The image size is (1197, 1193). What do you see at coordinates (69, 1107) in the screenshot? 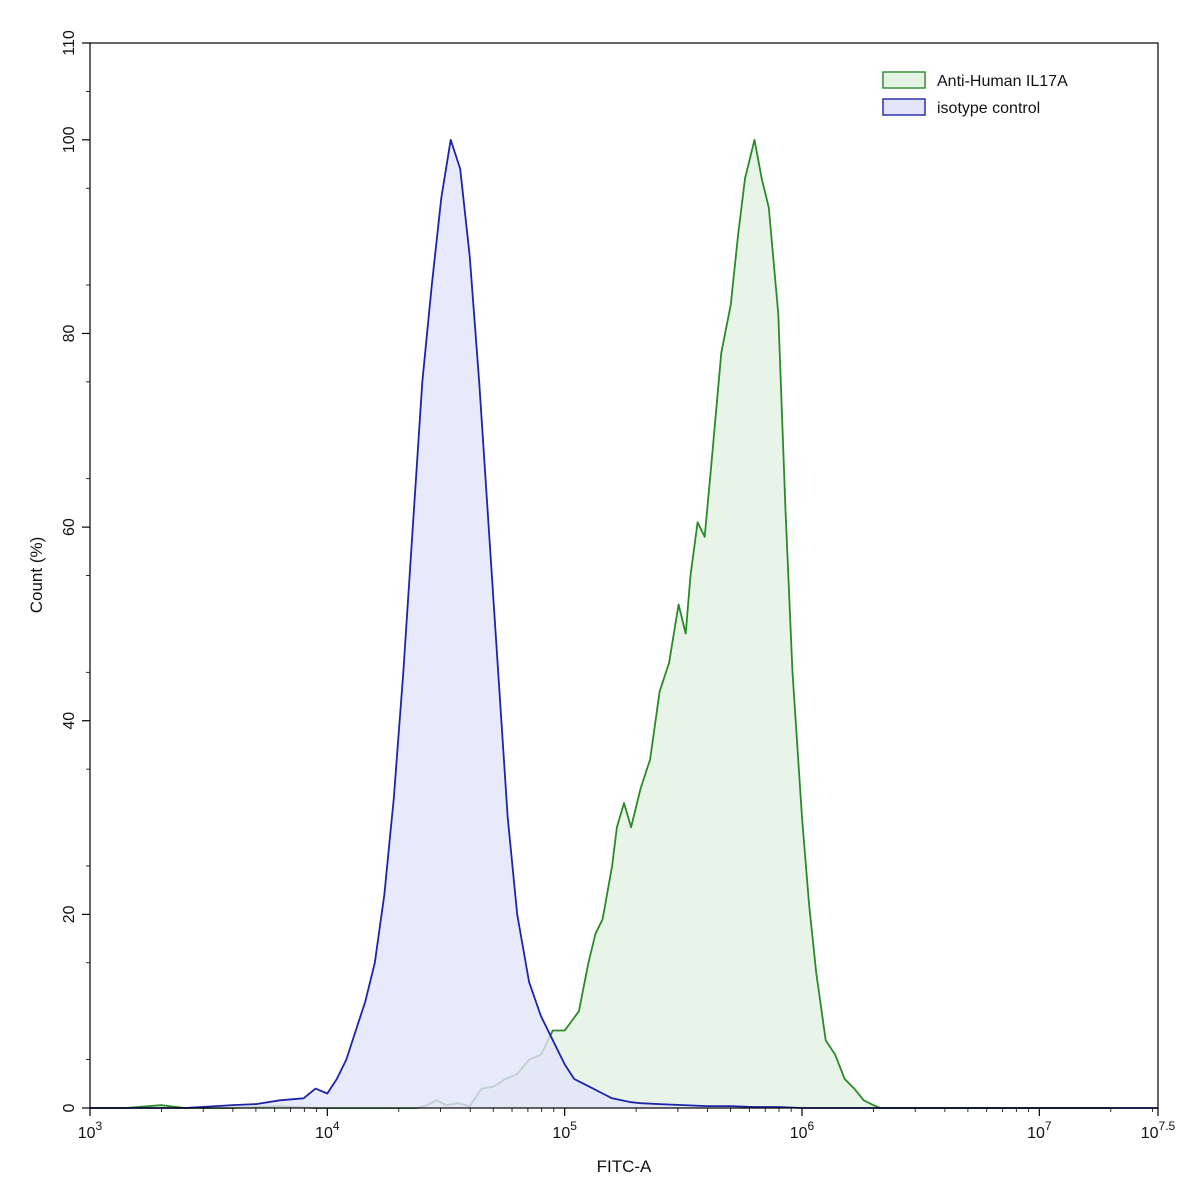
I see `y-tick-label: 0` at bounding box center [69, 1107].